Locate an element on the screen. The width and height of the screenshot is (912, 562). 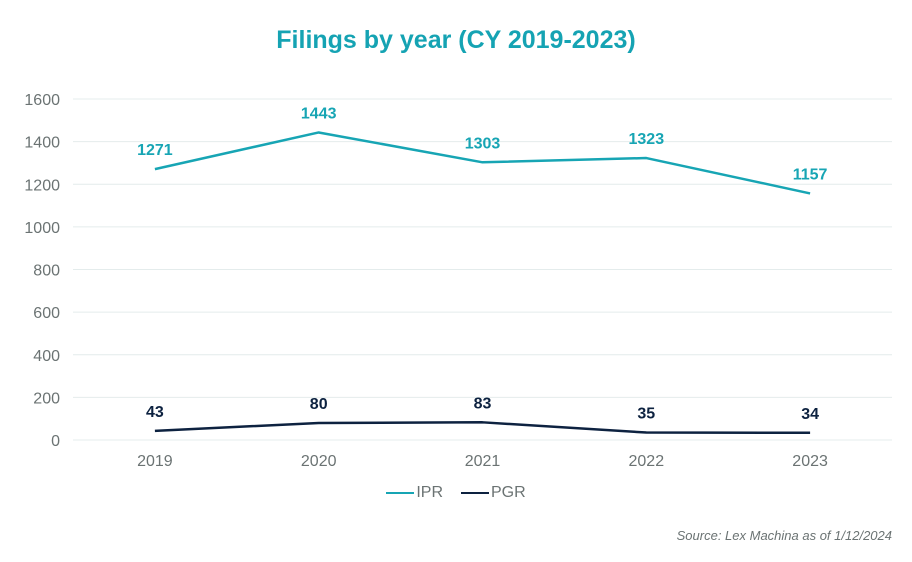
data-label-pgr: 83 is located at coordinates (483, 403).